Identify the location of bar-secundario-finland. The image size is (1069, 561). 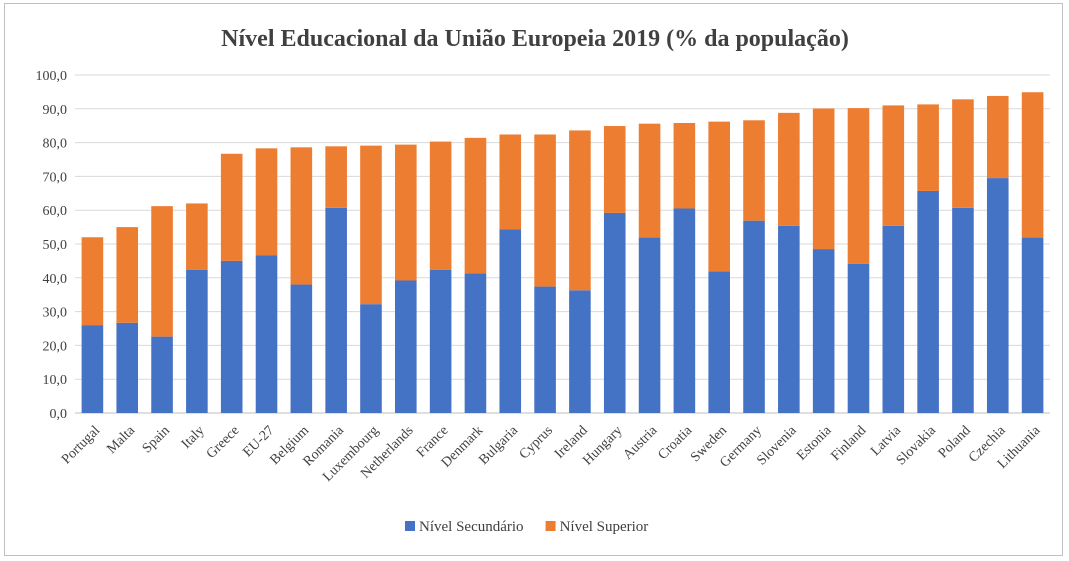
(858, 338).